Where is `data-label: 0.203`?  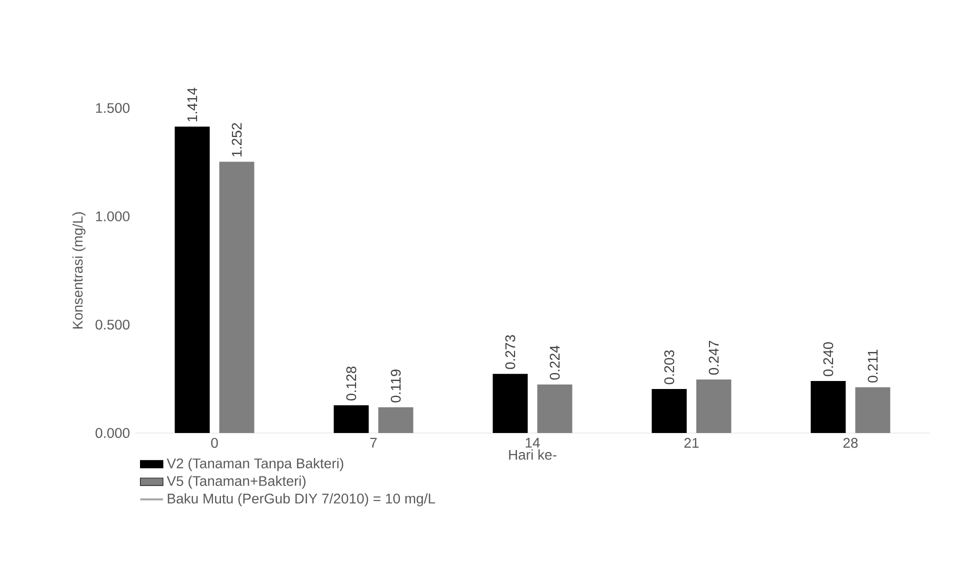
data-label: 0.203 is located at coordinates (669, 367).